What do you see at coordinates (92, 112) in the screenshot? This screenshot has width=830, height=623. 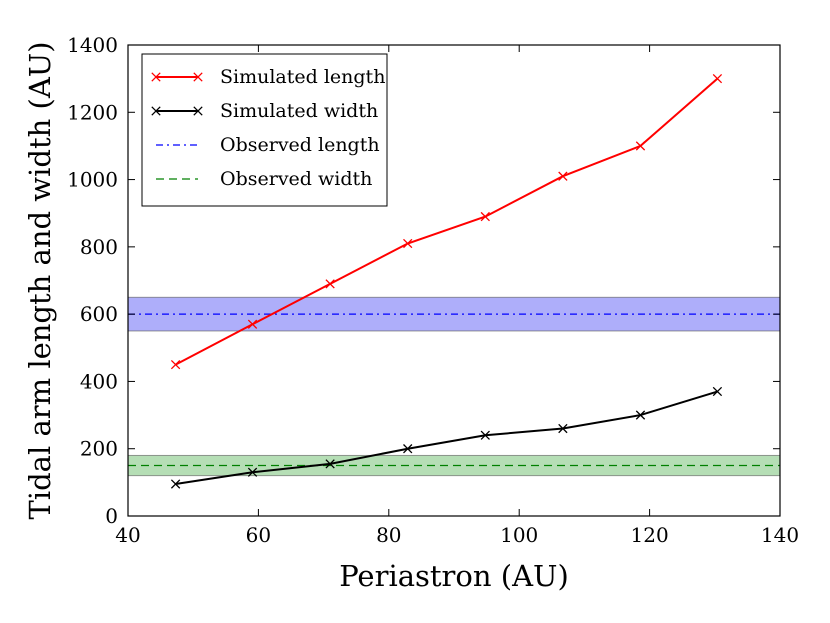 I see `y-tick-label: 1200` at bounding box center [92, 112].